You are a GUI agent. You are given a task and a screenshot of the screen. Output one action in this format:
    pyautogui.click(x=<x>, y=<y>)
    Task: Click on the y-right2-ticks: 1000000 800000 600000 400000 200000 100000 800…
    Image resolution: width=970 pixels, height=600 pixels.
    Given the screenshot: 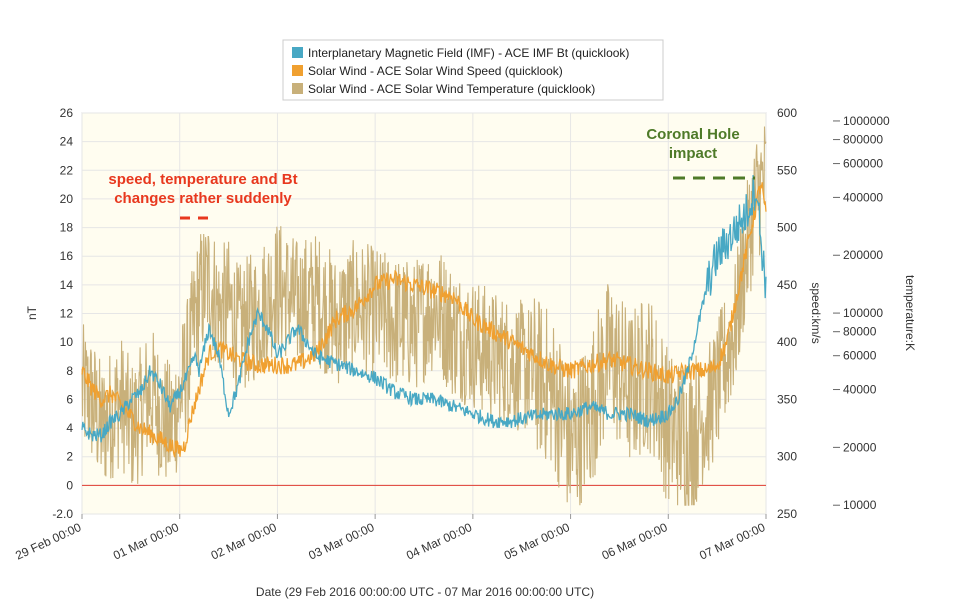 What is the action you would take?
    pyautogui.click(x=861, y=313)
    